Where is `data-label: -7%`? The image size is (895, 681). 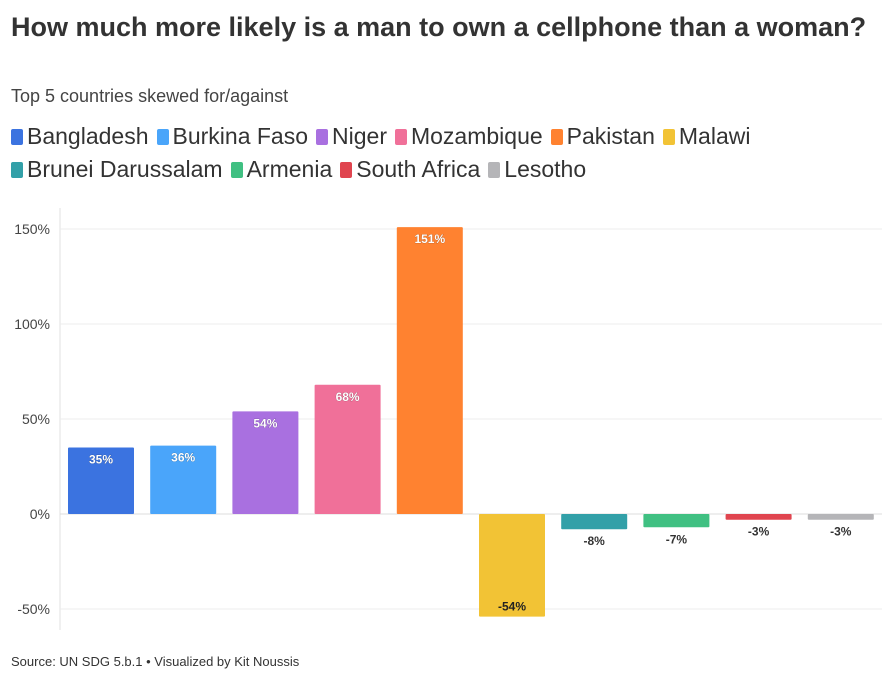 data-label: -7% is located at coordinates (677, 539).